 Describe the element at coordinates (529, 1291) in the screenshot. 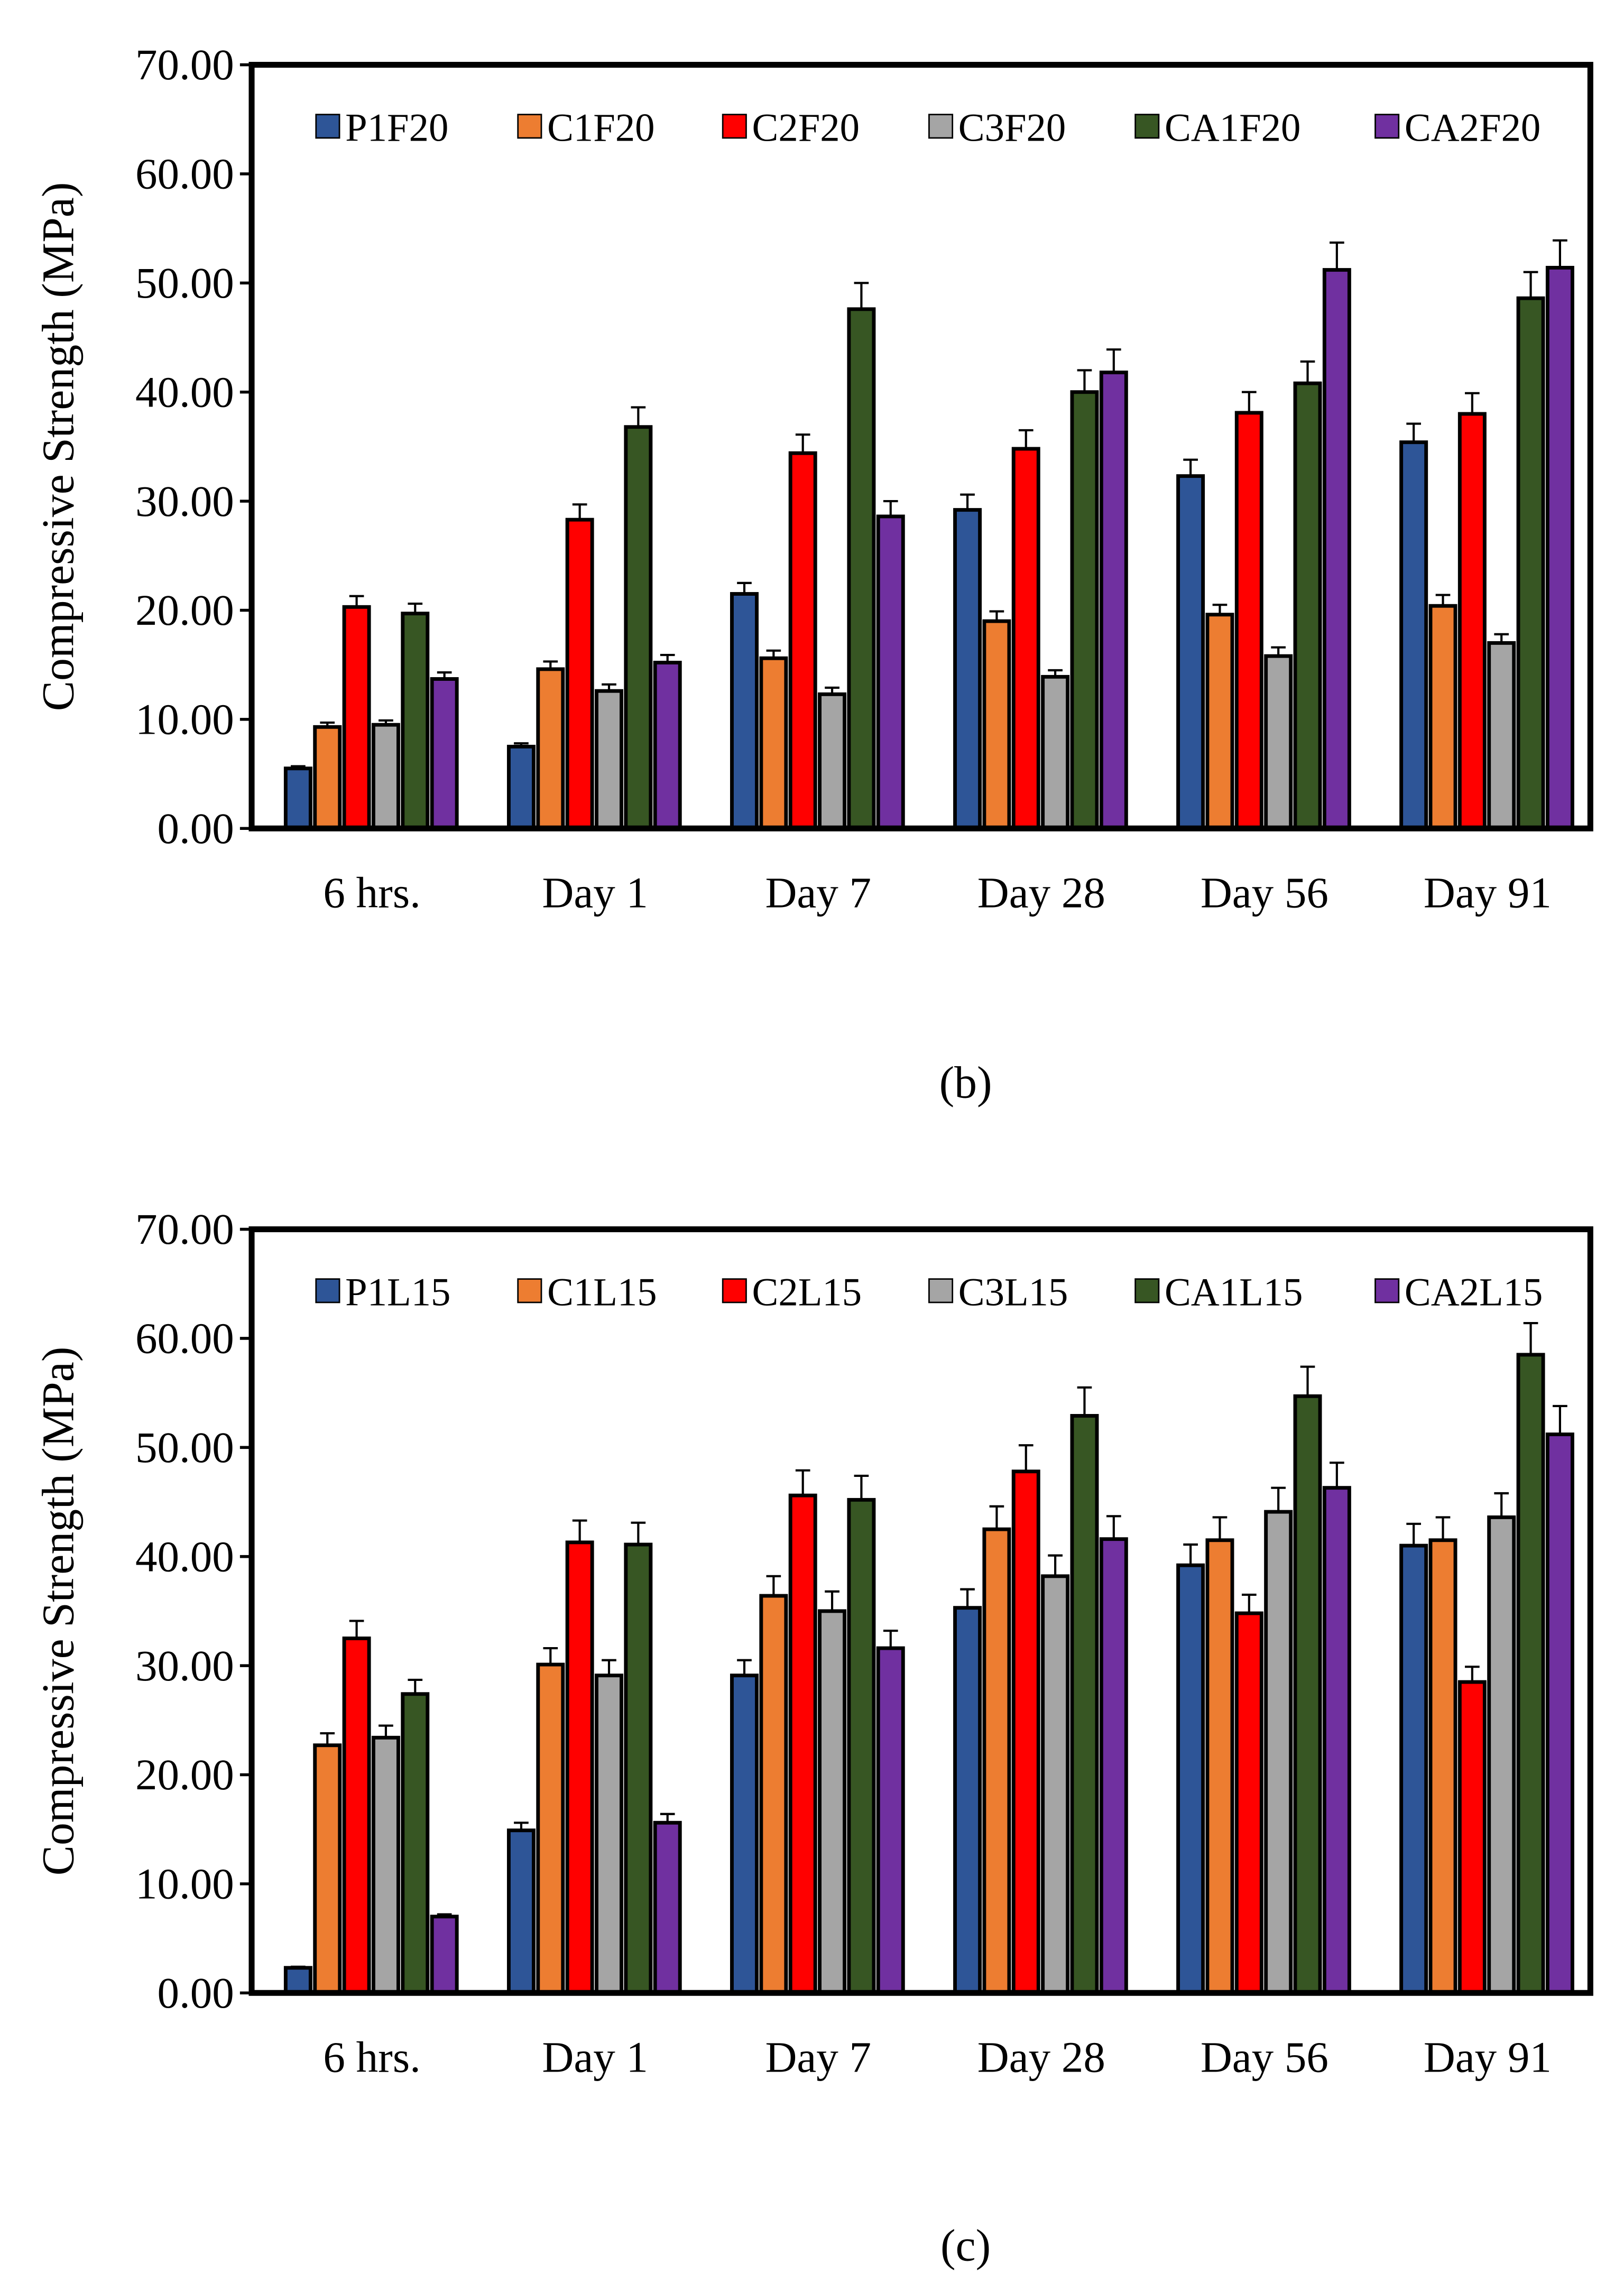

I see `legend-swatch-c1l15` at that location.